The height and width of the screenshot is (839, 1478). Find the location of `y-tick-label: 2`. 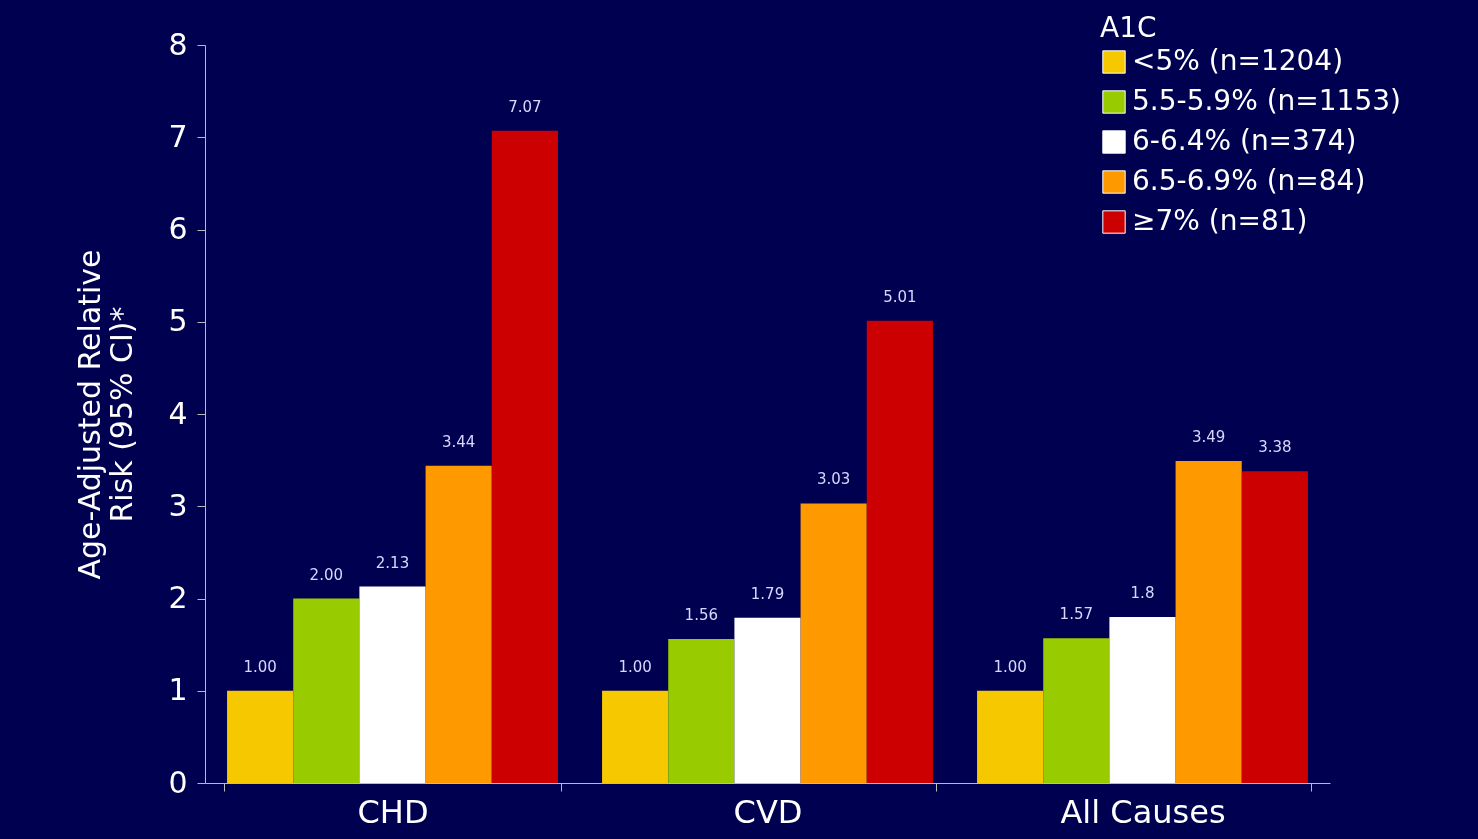

y-tick-label: 2 is located at coordinates (178, 597).